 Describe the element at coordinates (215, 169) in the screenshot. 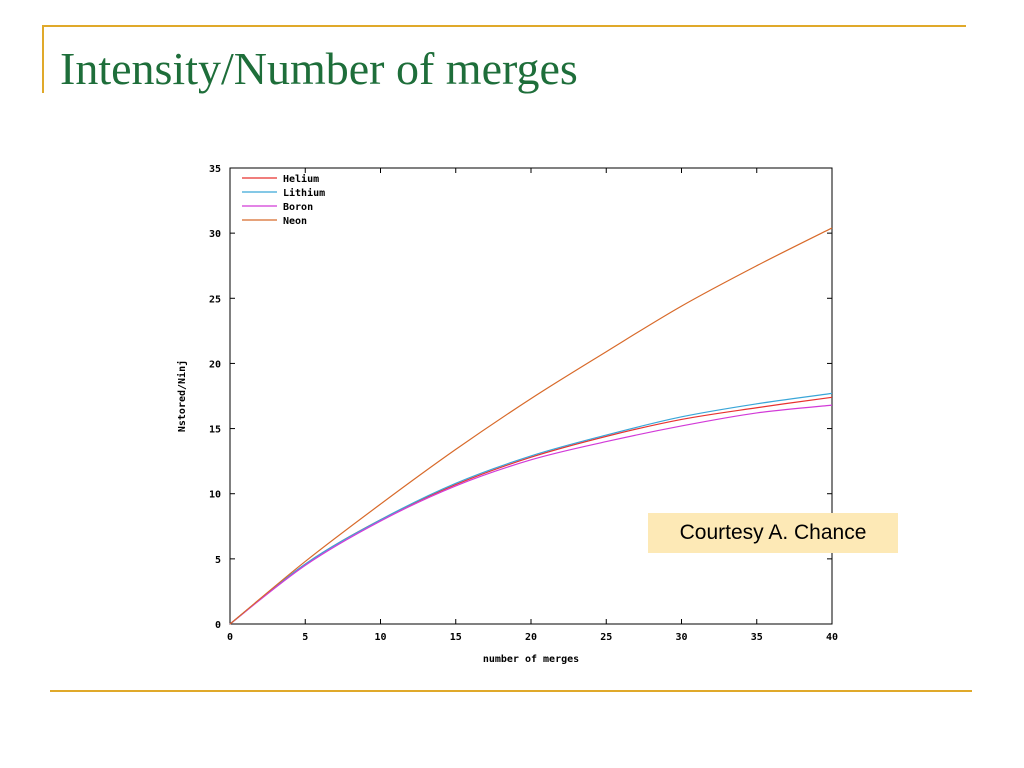

I see `y-tick-label: 35` at that location.